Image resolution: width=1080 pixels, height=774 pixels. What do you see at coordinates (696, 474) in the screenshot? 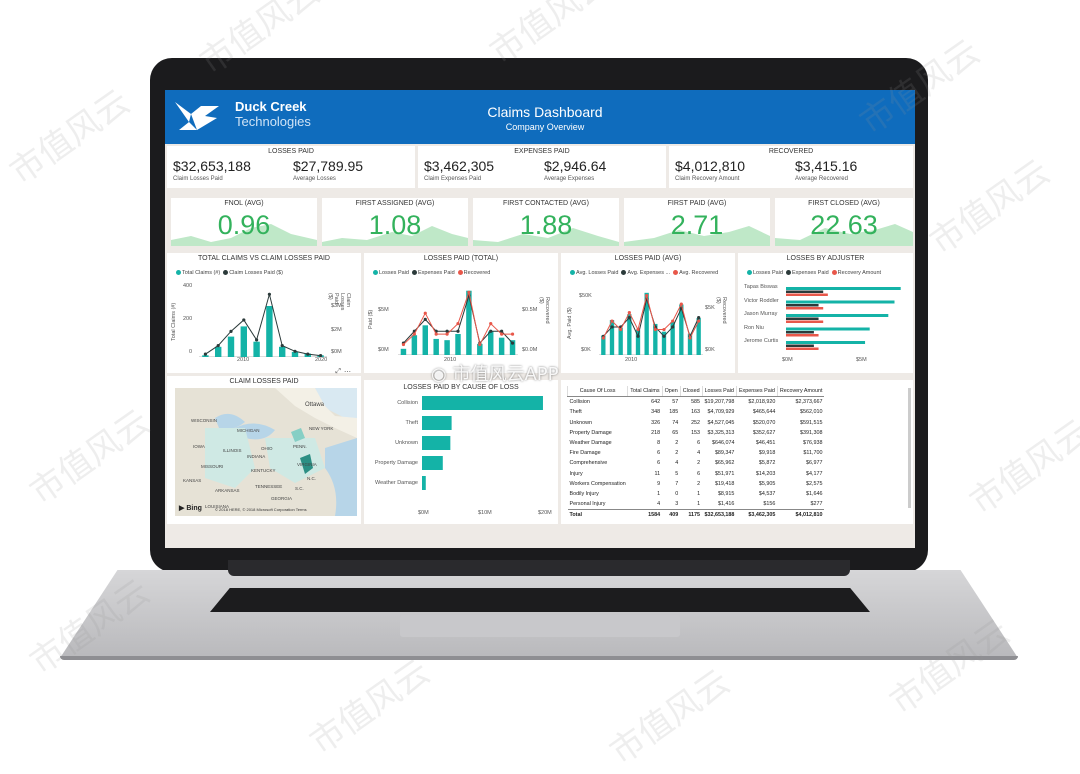
I see `table-row: Injury 11 5 6 $51,971 $14,203 $4,177` at bounding box center [696, 474].